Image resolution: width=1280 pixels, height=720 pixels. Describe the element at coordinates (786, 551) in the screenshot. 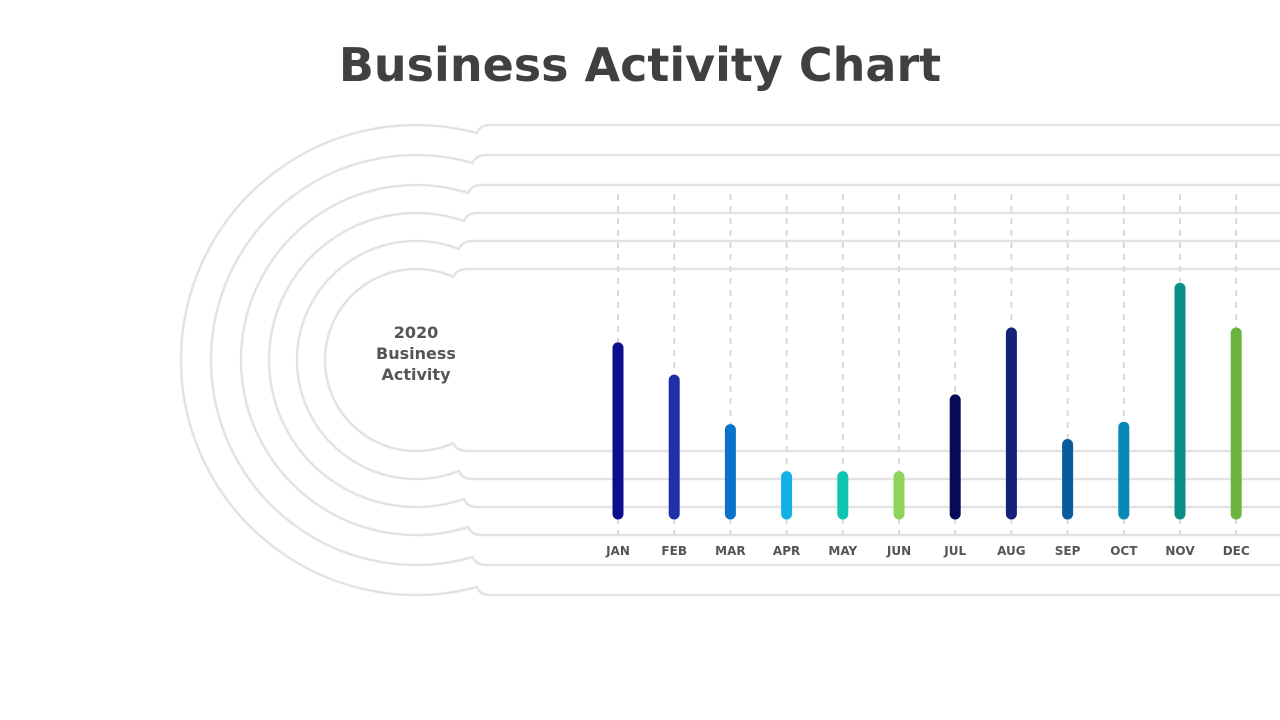

I see `x-tick-label-apr: APR` at that location.